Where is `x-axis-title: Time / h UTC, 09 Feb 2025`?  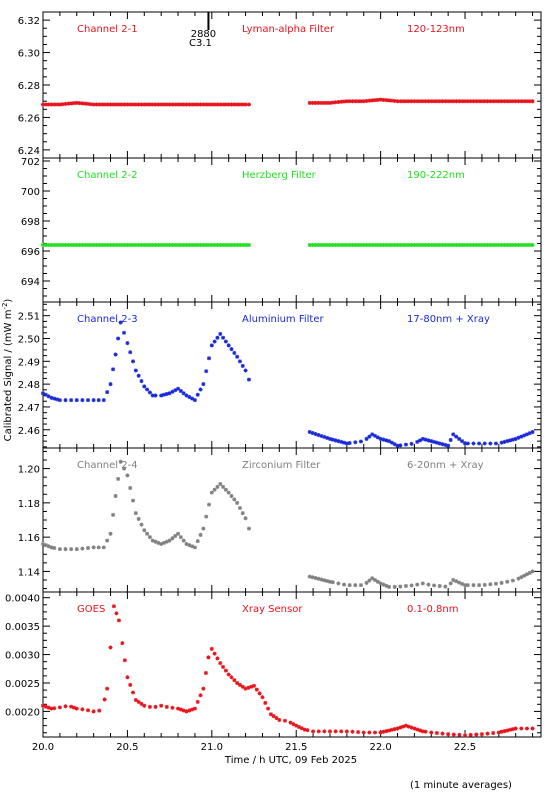
x-axis-title: Time / h UTC, 09 Feb 2025 is located at coordinates (290, 760).